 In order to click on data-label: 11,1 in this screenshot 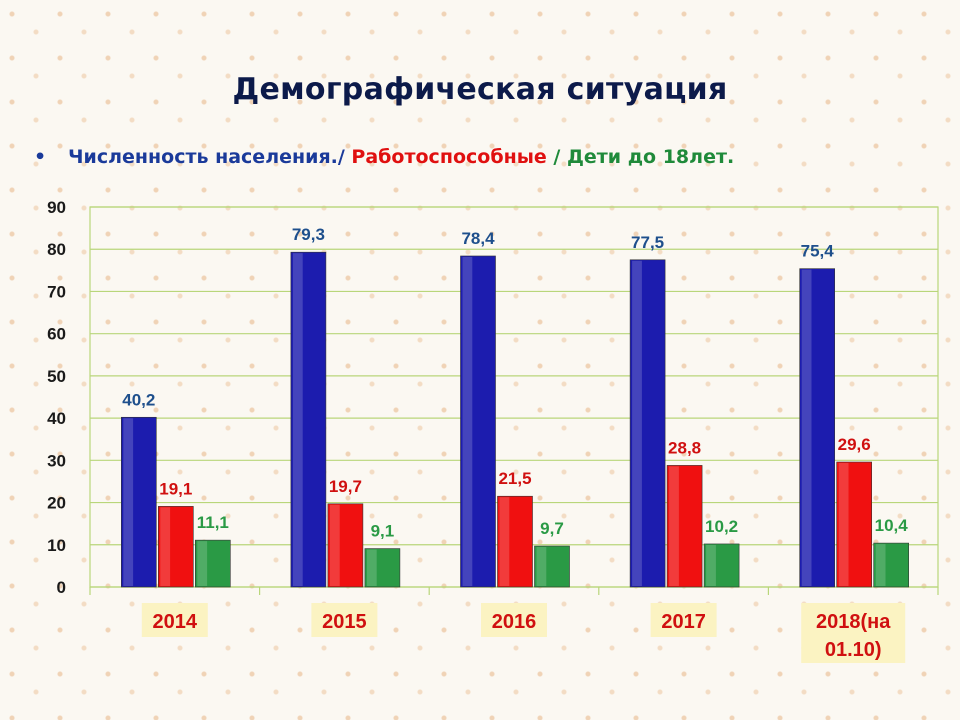, I will do `click(213, 522)`.